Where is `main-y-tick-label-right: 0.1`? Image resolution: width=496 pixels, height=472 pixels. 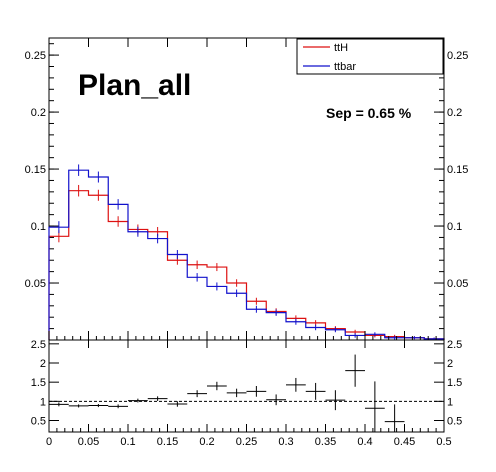 main-y-tick-label-right: 0.1 is located at coordinates (454, 227).